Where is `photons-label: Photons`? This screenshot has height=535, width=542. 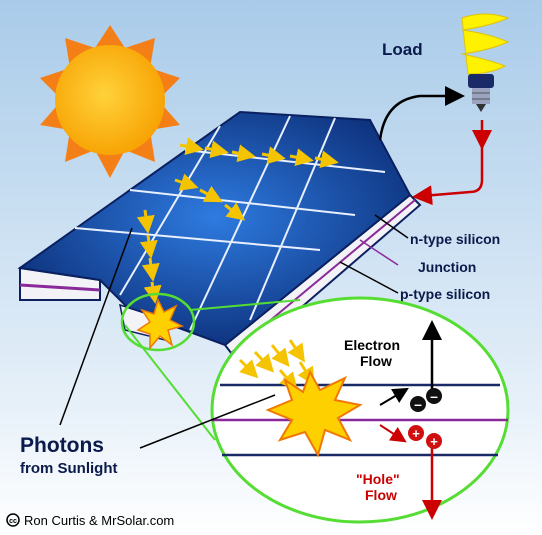 photons-label: Photons is located at coordinates (62, 445).